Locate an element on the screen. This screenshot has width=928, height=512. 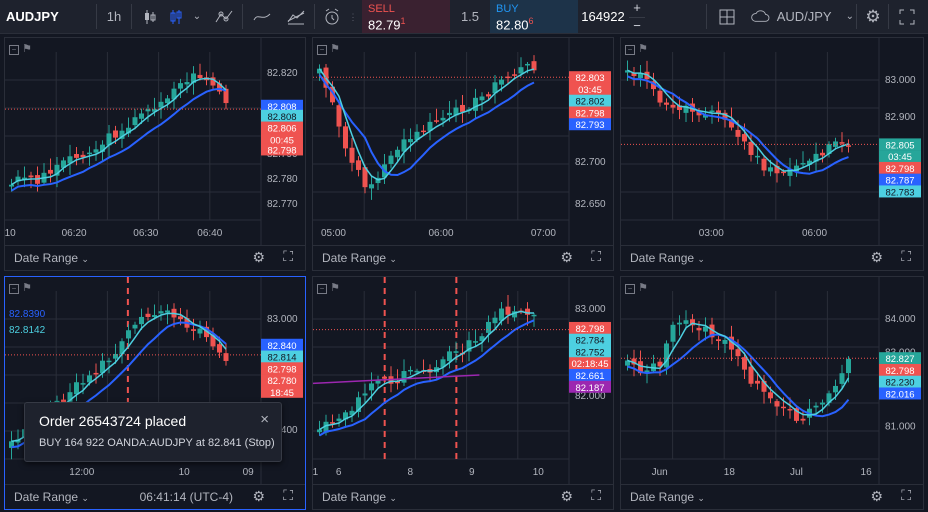
clock-label: 06:41:14 (UTC-4) is located at coordinates (186, 497).